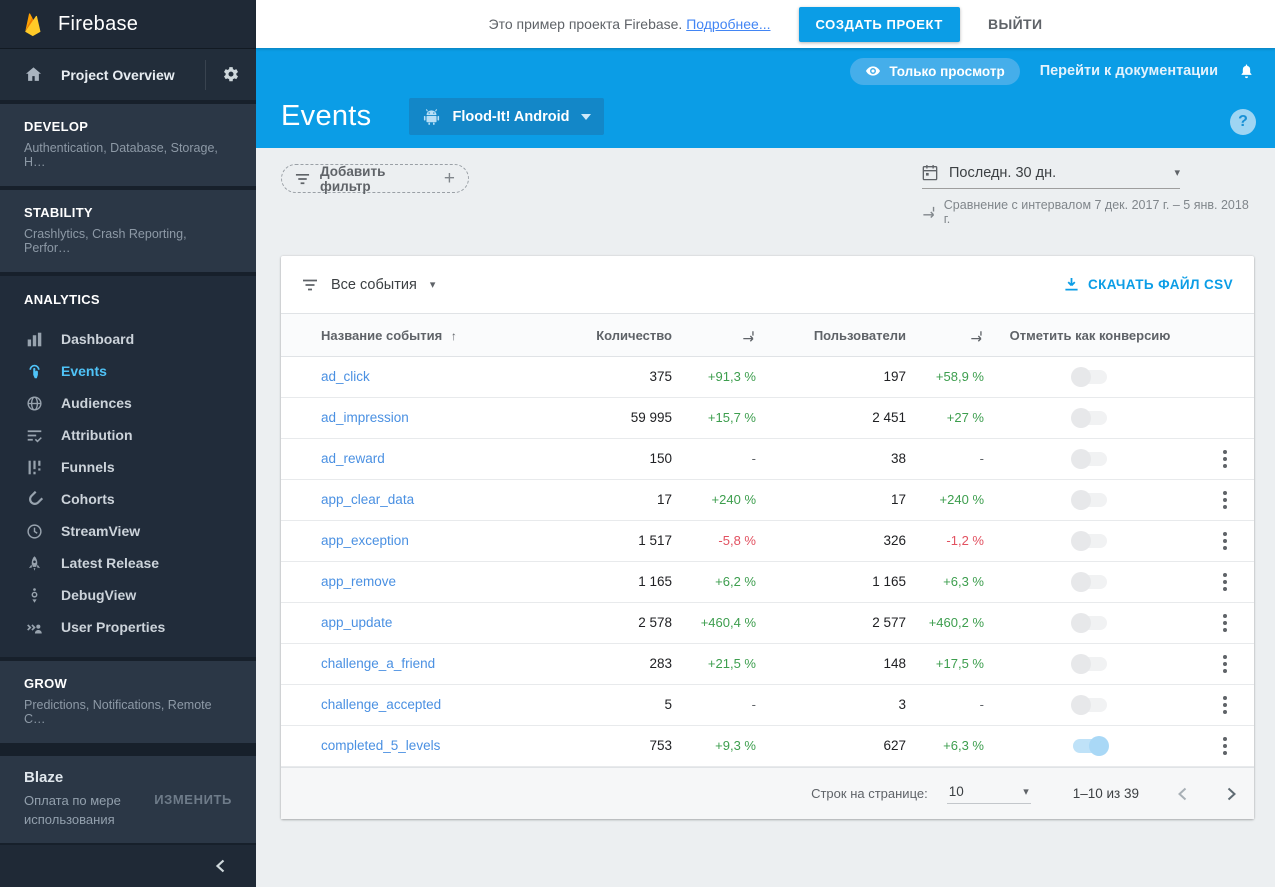 The image size is (1275, 887). I want to click on sidebar-item-cohorts: Cohorts, so click(128, 499).